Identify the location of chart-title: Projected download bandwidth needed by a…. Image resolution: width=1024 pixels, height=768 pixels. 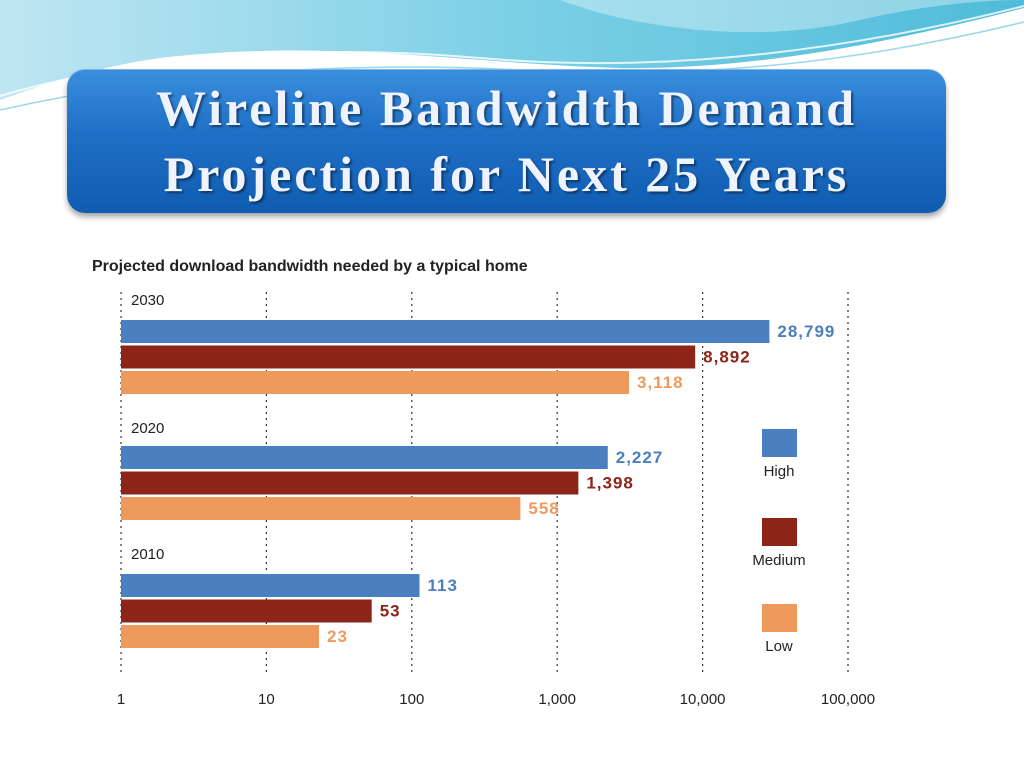
(310, 266).